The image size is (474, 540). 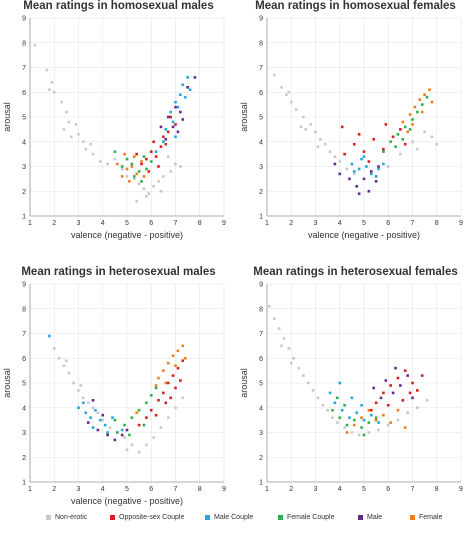 What do you see at coordinates (147, 517) in the screenshot?
I see `legend-item: Opposite-sex Couple` at bounding box center [147, 517].